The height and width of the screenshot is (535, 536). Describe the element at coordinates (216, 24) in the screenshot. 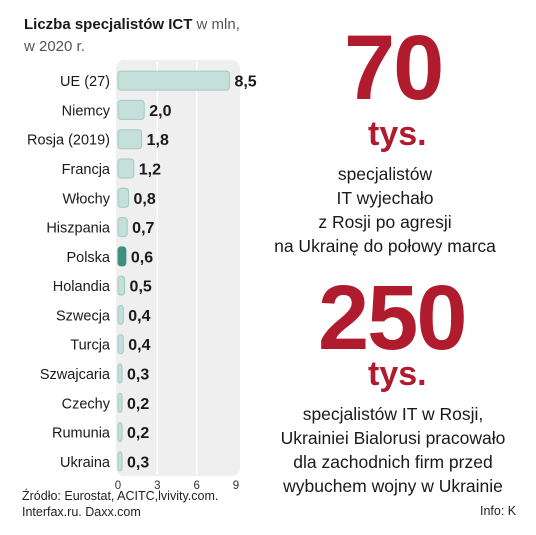

I see `chart-title-unit: w mln,` at that location.